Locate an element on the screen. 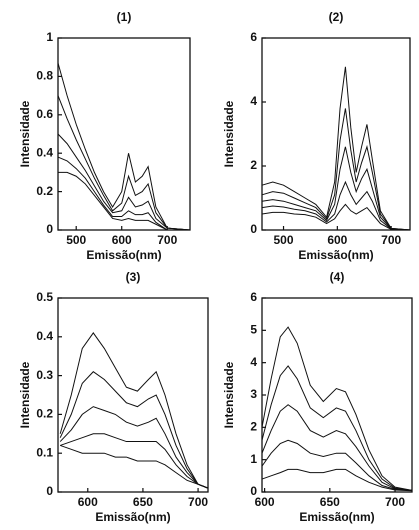  panel-title: (2) is located at coordinates (336, 17).